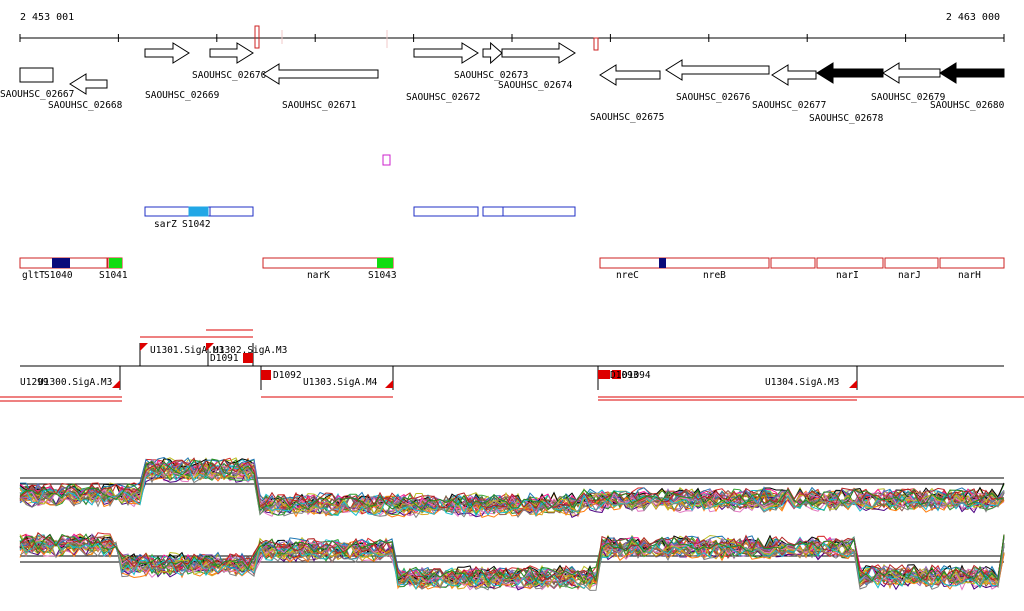 The width and height of the screenshot is (1024, 611). I want to click on gene-label: SAOUHSC_02679, so click(908, 97).